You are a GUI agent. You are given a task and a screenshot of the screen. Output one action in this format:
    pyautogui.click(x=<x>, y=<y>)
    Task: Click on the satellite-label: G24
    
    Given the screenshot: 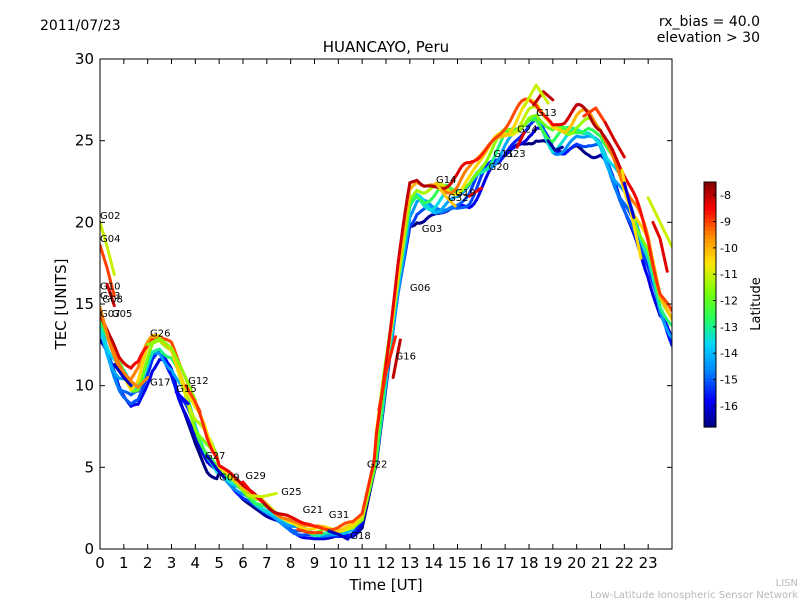 What is the action you would take?
    pyautogui.click(x=527, y=130)
    